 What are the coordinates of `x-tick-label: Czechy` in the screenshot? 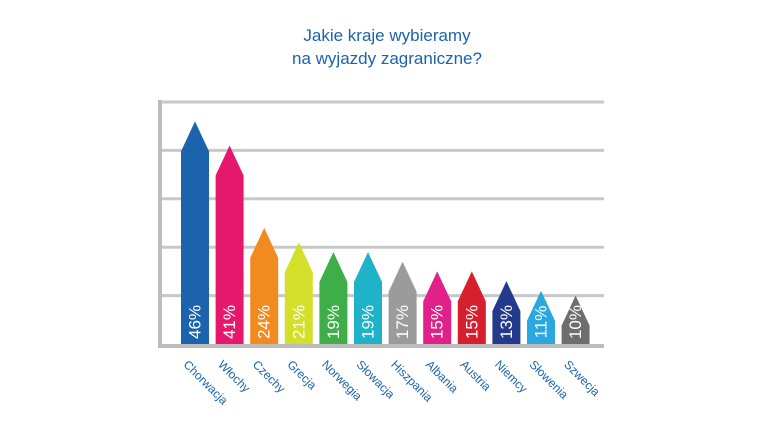 It's located at (269, 376).